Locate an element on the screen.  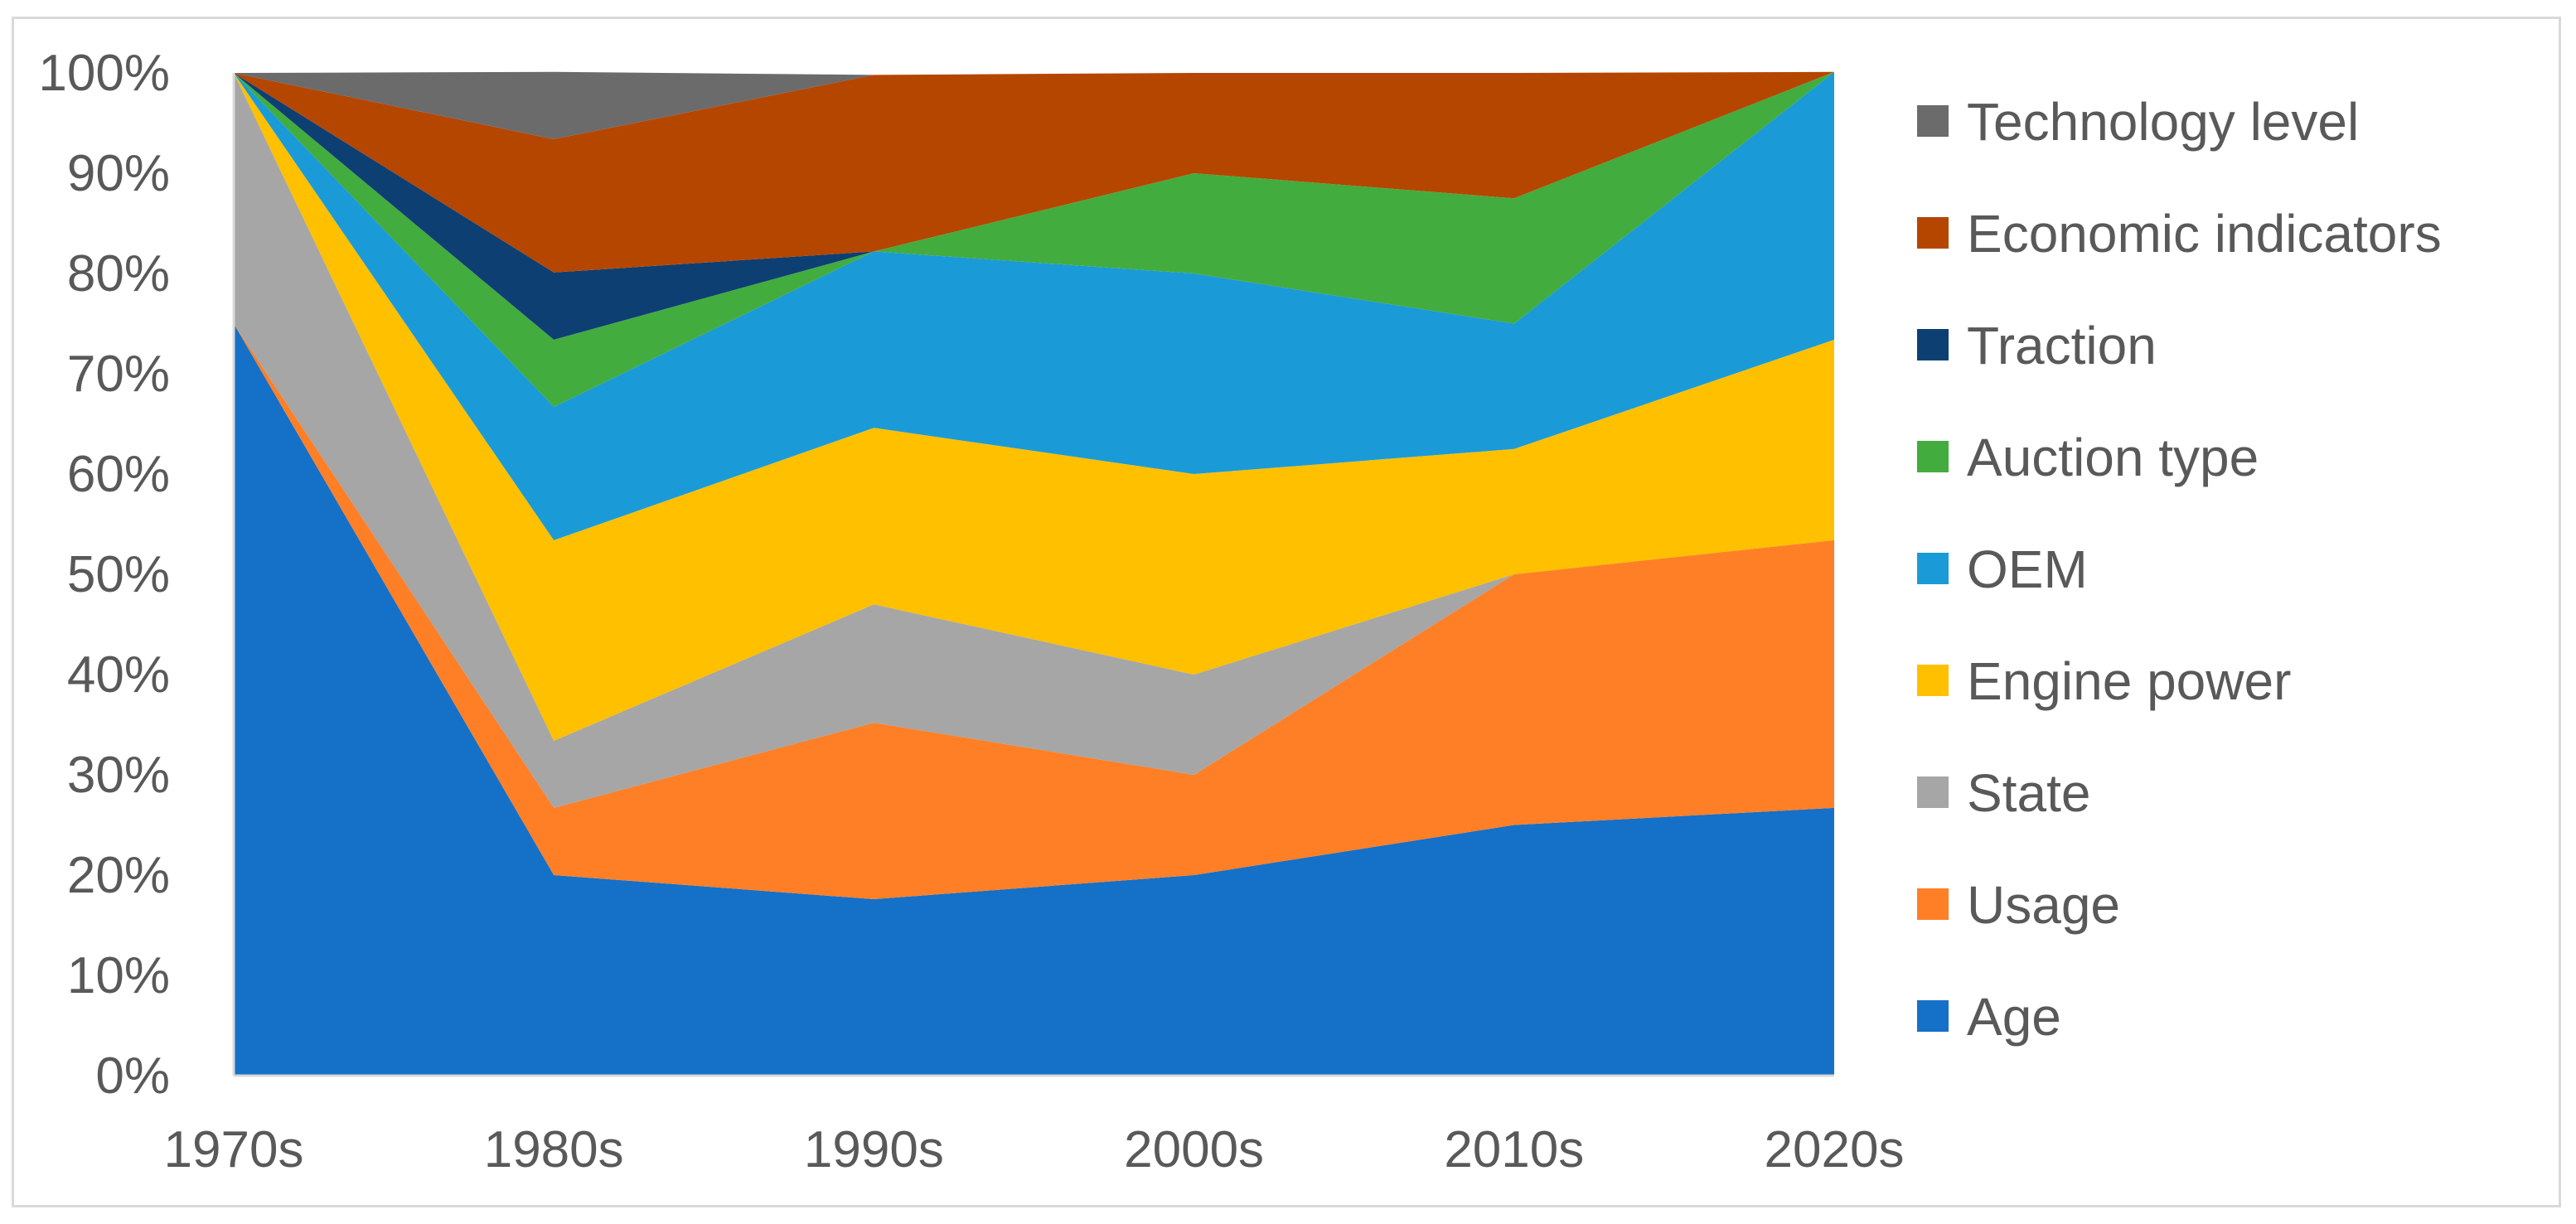
legend-label: Traction is located at coordinates (2062, 345).